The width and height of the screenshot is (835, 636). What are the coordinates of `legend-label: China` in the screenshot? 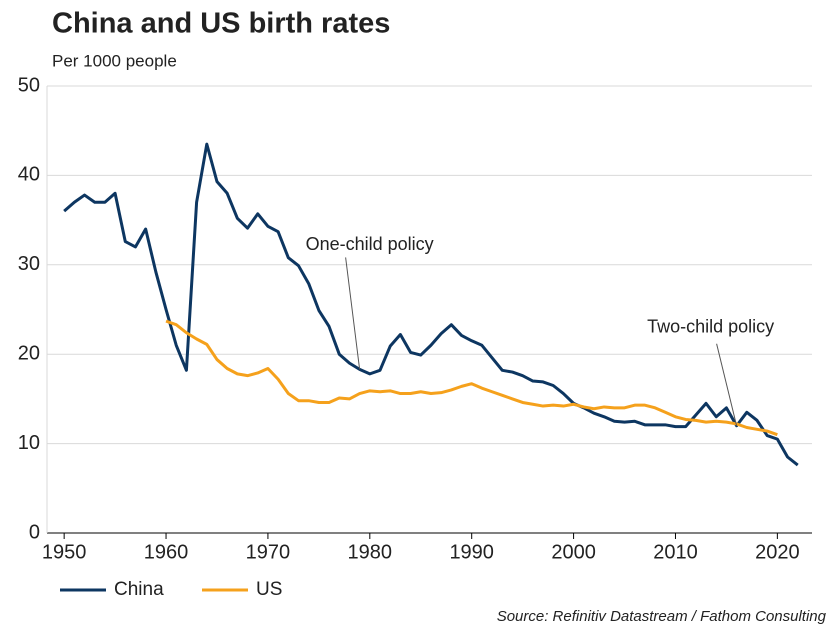 It's located at (139, 589).